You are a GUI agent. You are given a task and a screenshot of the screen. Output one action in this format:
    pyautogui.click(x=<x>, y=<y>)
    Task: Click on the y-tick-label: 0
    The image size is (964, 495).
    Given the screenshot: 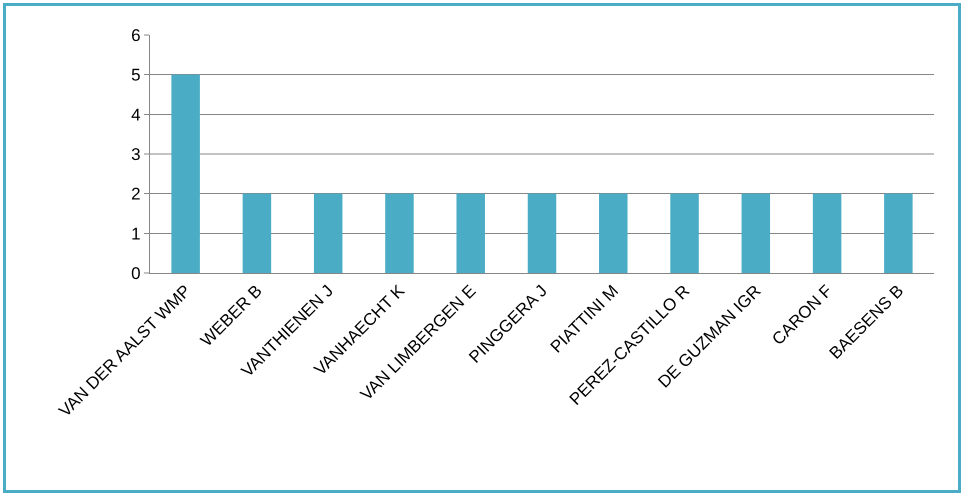 What is the action you would take?
    pyautogui.click(x=136, y=273)
    